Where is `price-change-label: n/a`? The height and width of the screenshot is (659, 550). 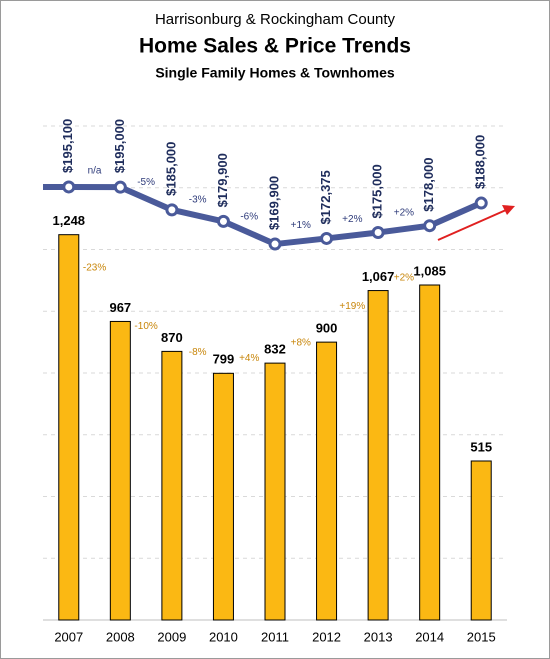 price-change-label: n/a is located at coordinates (95, 171).